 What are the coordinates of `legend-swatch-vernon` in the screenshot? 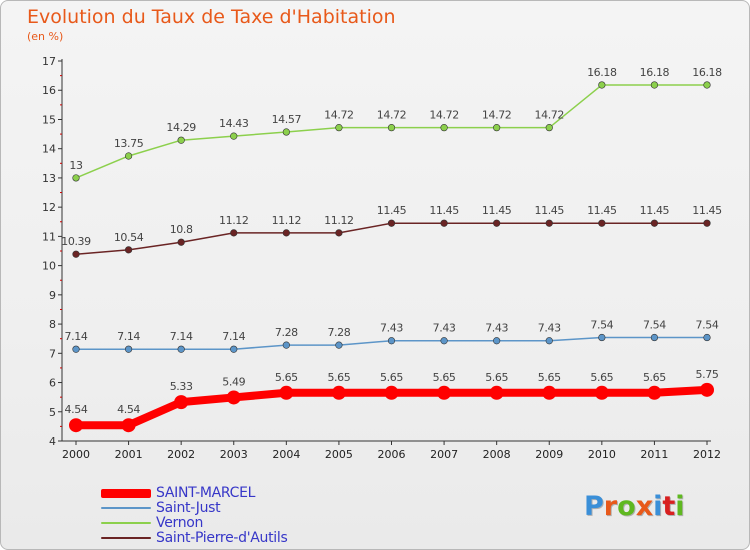 It's located at (126, 523).